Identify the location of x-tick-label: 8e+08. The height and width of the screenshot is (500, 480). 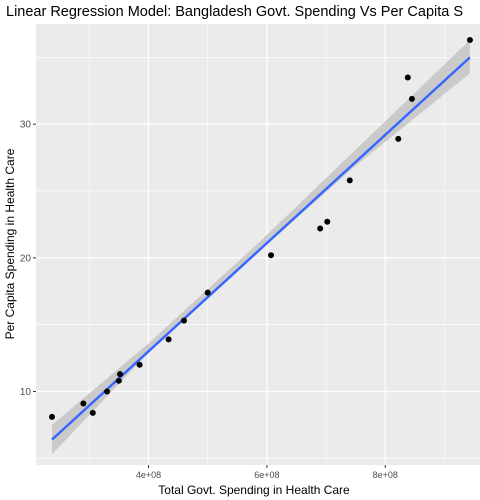
(385, 475).